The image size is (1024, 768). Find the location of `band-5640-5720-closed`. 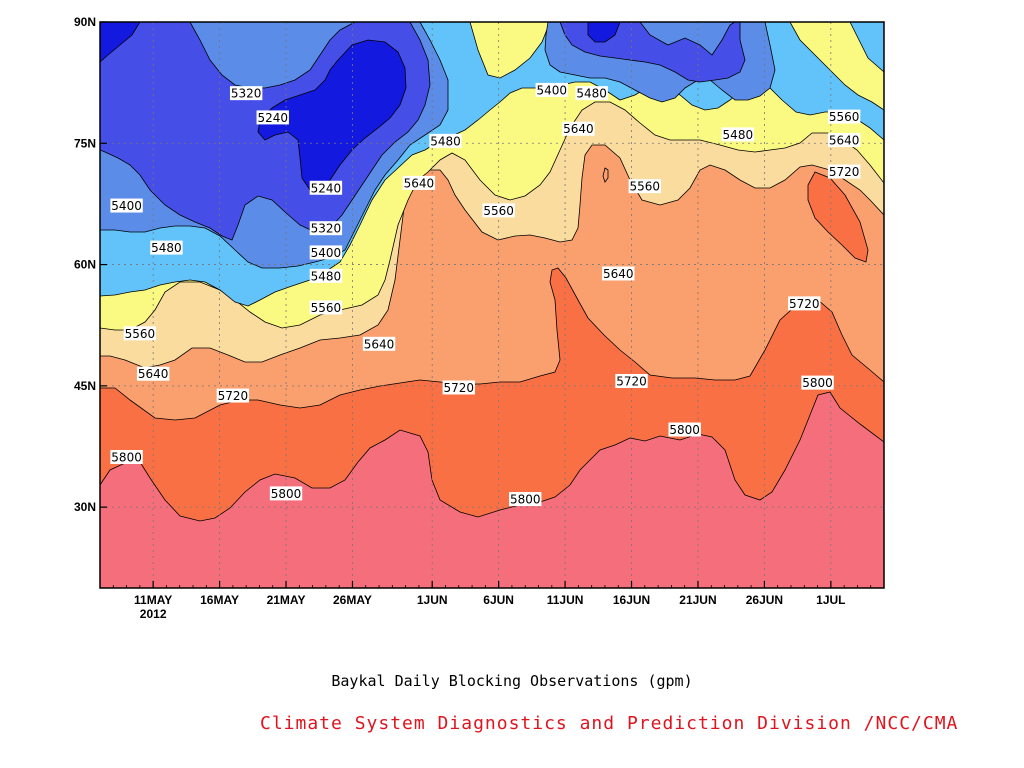

band-5640-5720-closed is located at coordinates (605, 175).